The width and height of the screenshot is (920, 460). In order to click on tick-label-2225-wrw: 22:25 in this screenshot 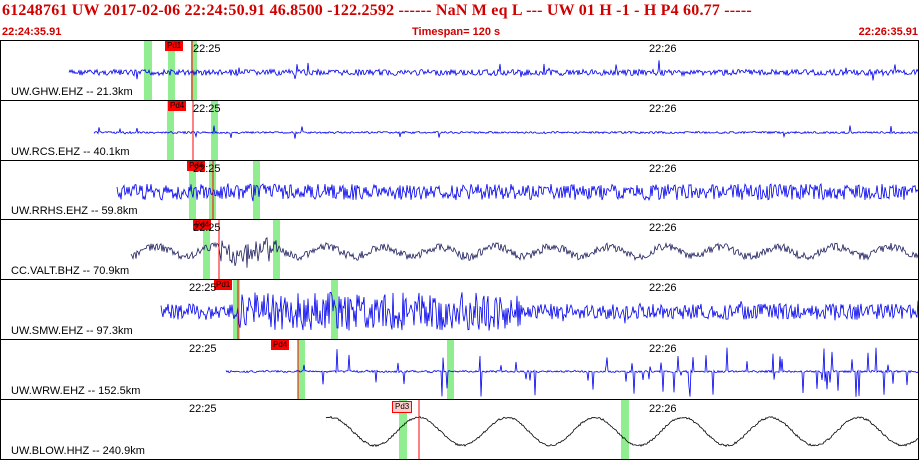, I will do `click(203, 349)`.